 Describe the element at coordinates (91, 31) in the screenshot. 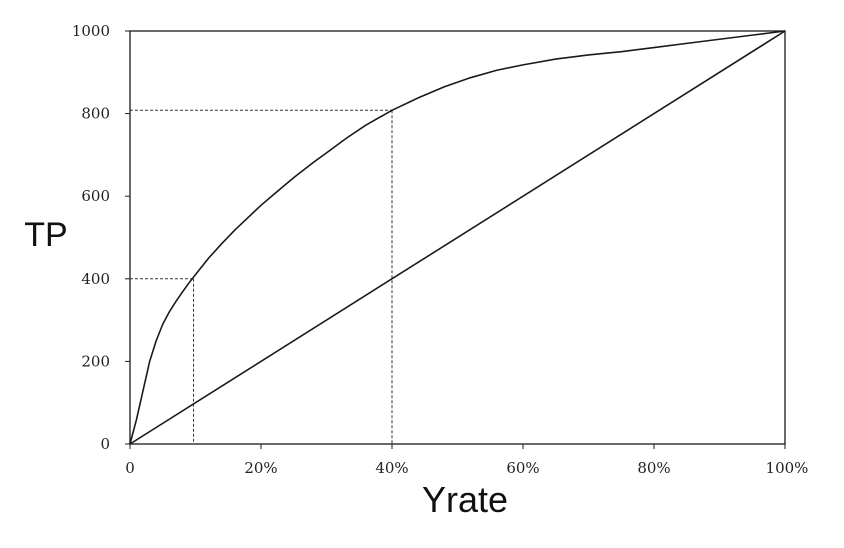

I see `y-tick-label: 1000` at that location.